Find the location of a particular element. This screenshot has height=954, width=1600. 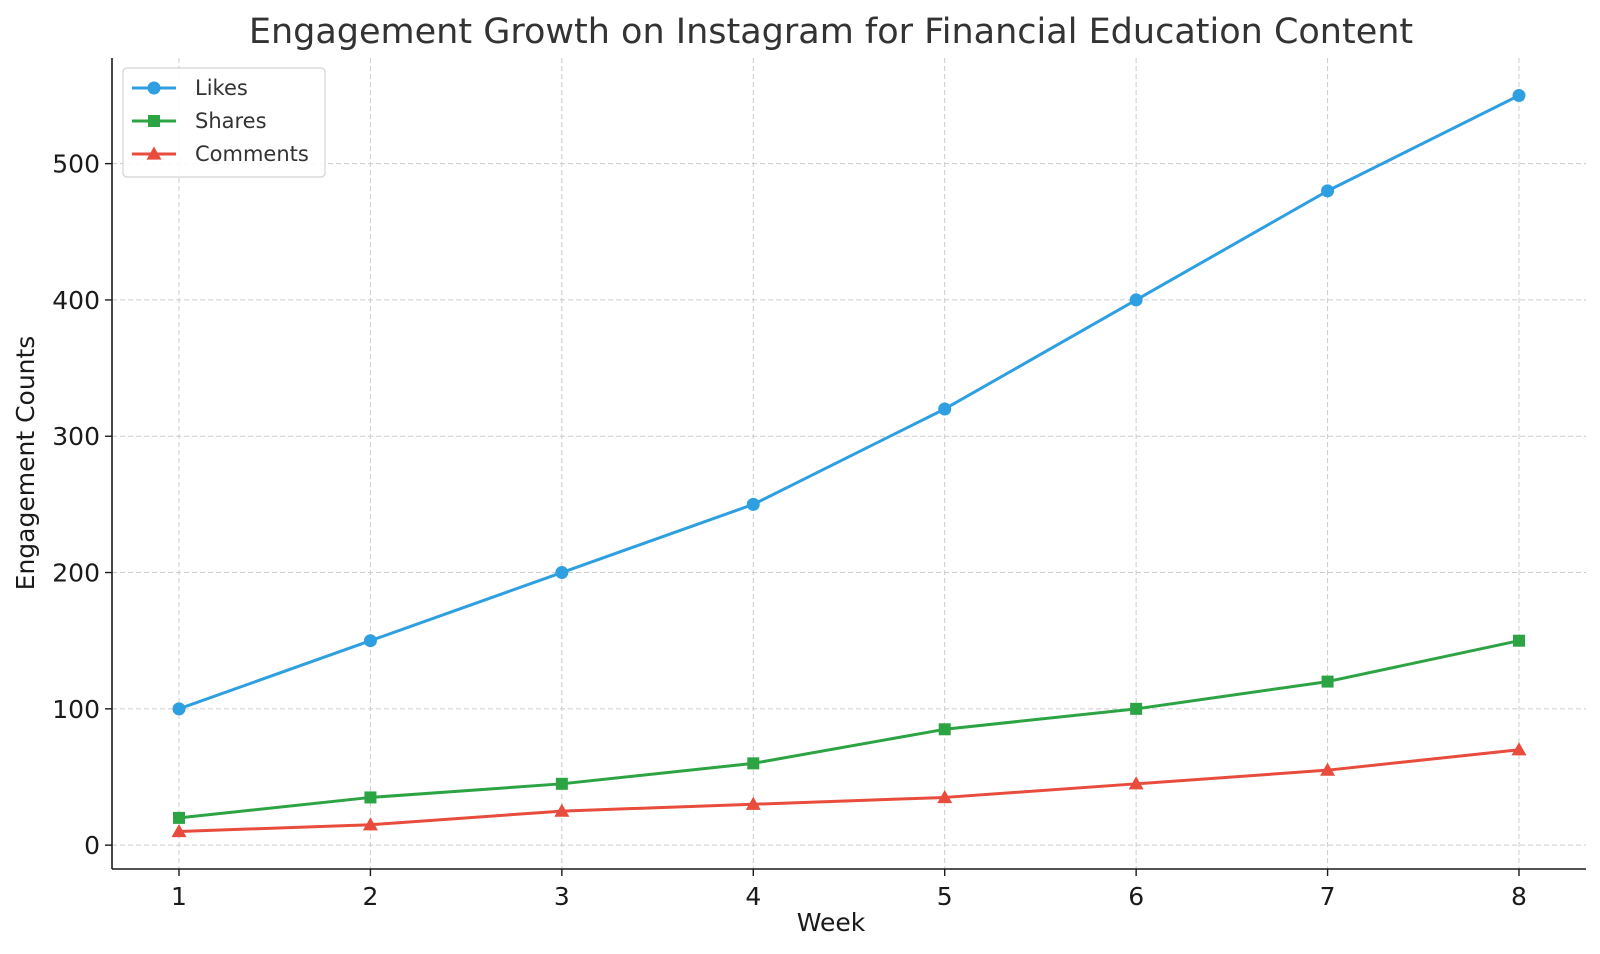

y-tick-label: 200 is located at coordinates (76, 573).